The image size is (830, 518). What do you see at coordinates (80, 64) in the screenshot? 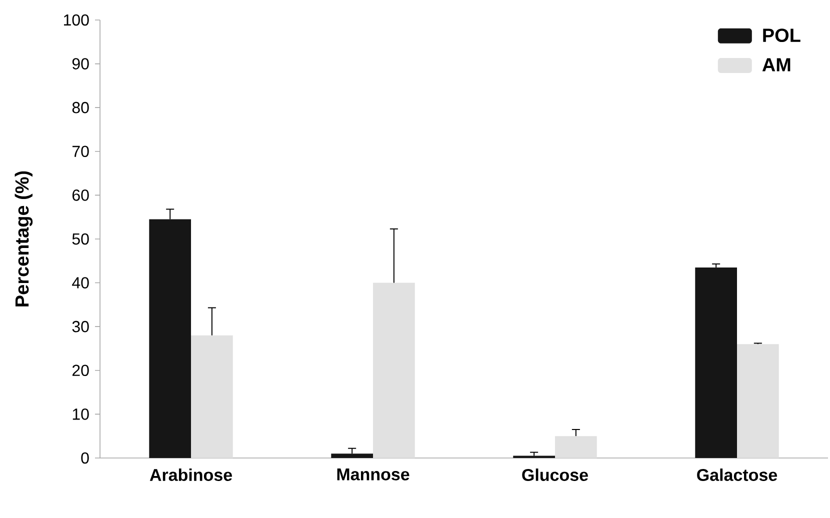
I see `y-tick-label: 90` at bounding box center [80, 64].